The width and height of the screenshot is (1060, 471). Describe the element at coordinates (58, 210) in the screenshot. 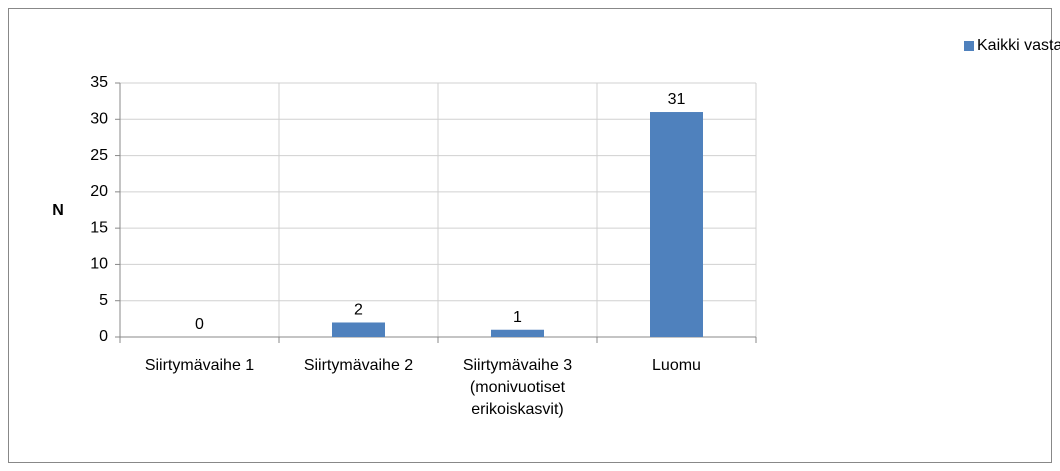

I see `y-axis-label: N` at that location.